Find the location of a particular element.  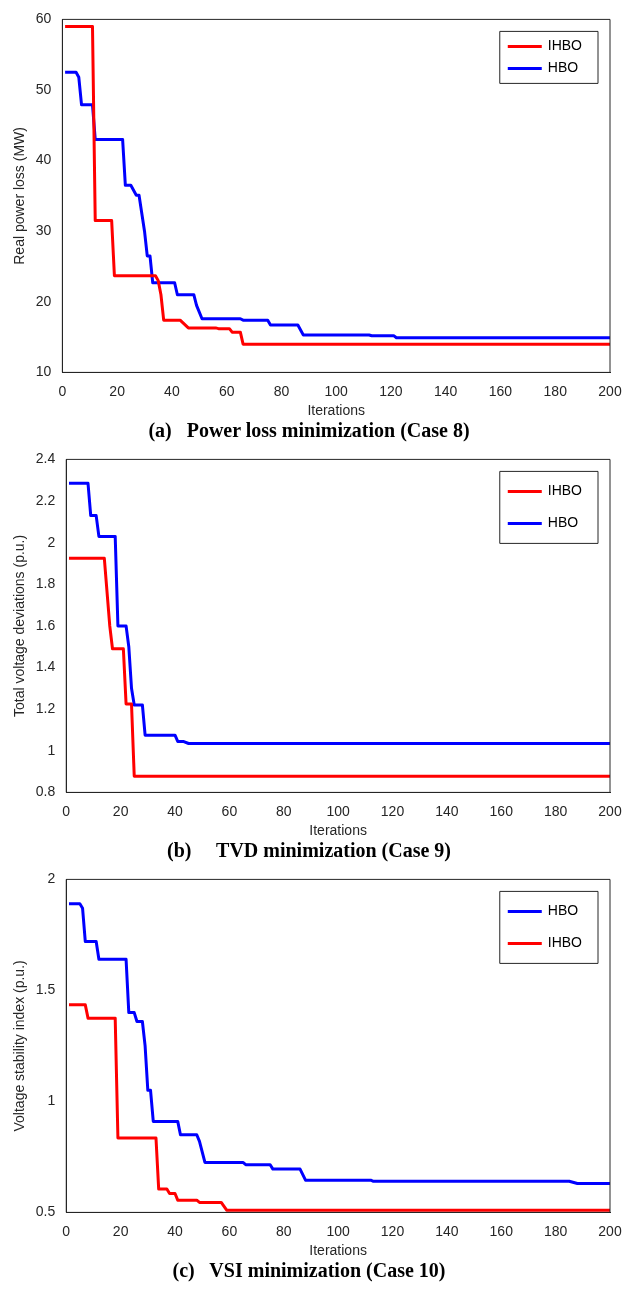

y-tick-label: 1.6 is located at coordinates (45, 624).